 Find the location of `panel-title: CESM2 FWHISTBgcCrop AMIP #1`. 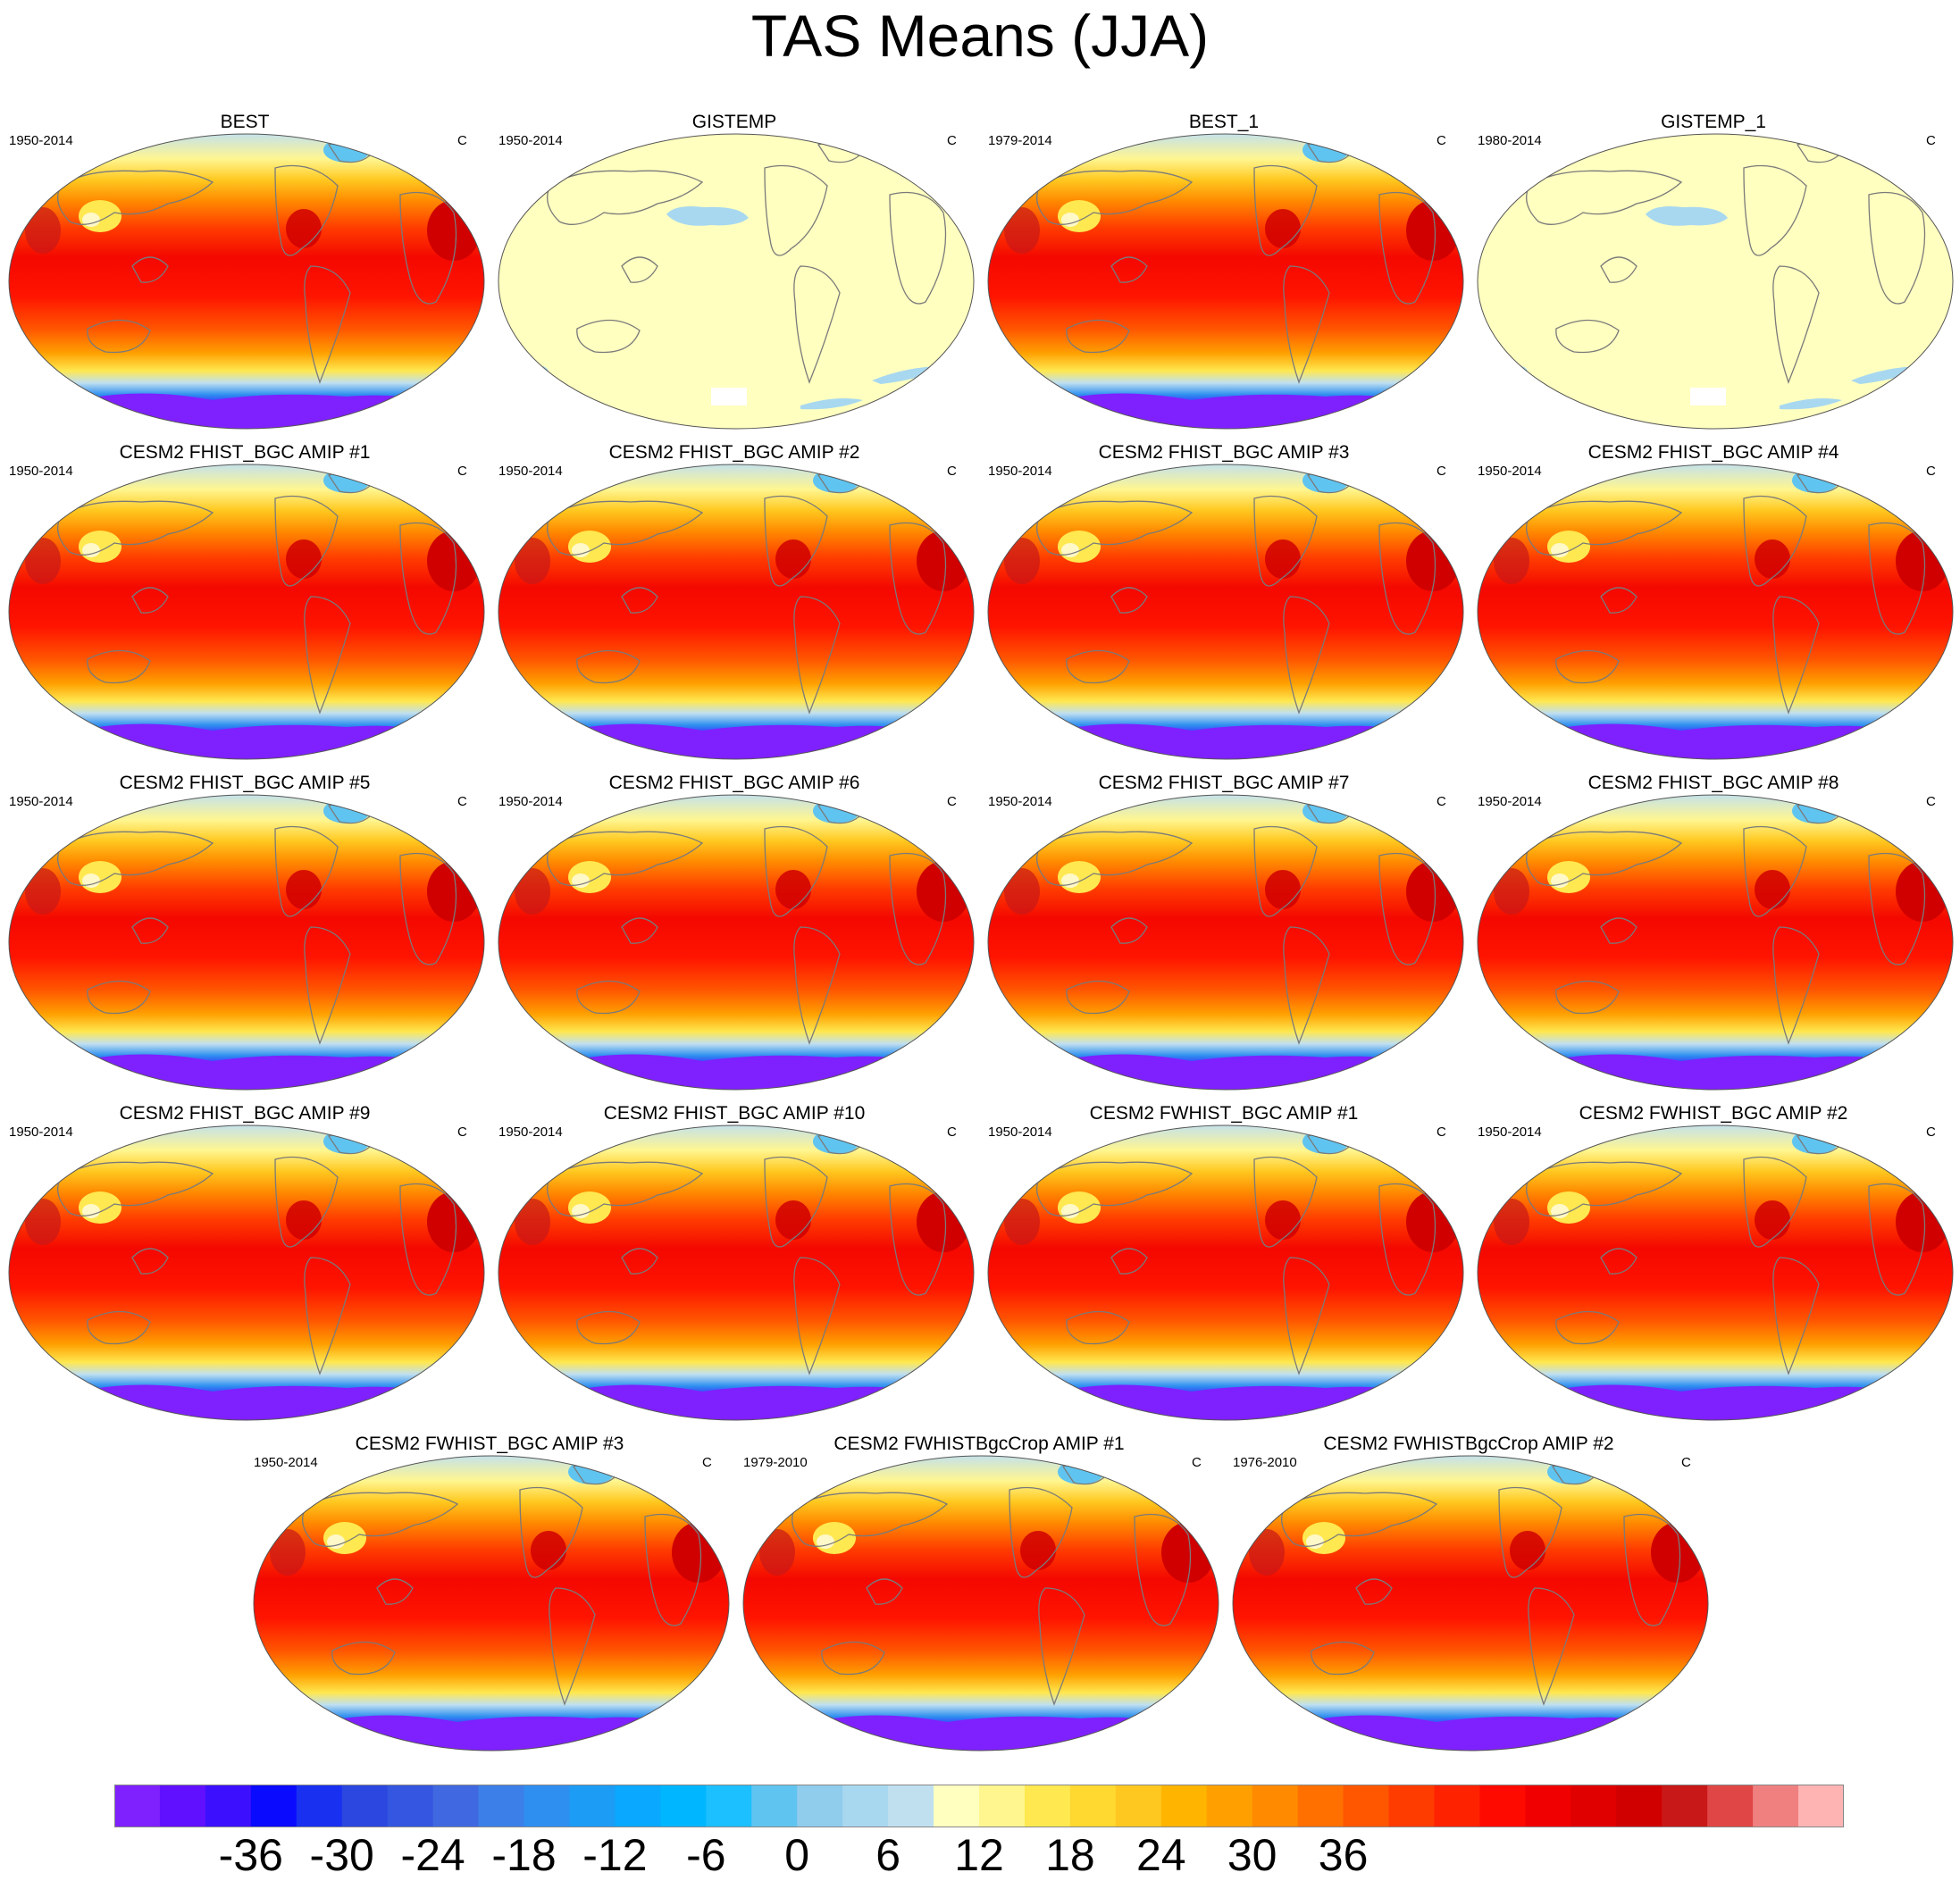

panel-title: CESM2 FWHISTBgcCrop AMIP #1 is located at coordinates (979, 1444).